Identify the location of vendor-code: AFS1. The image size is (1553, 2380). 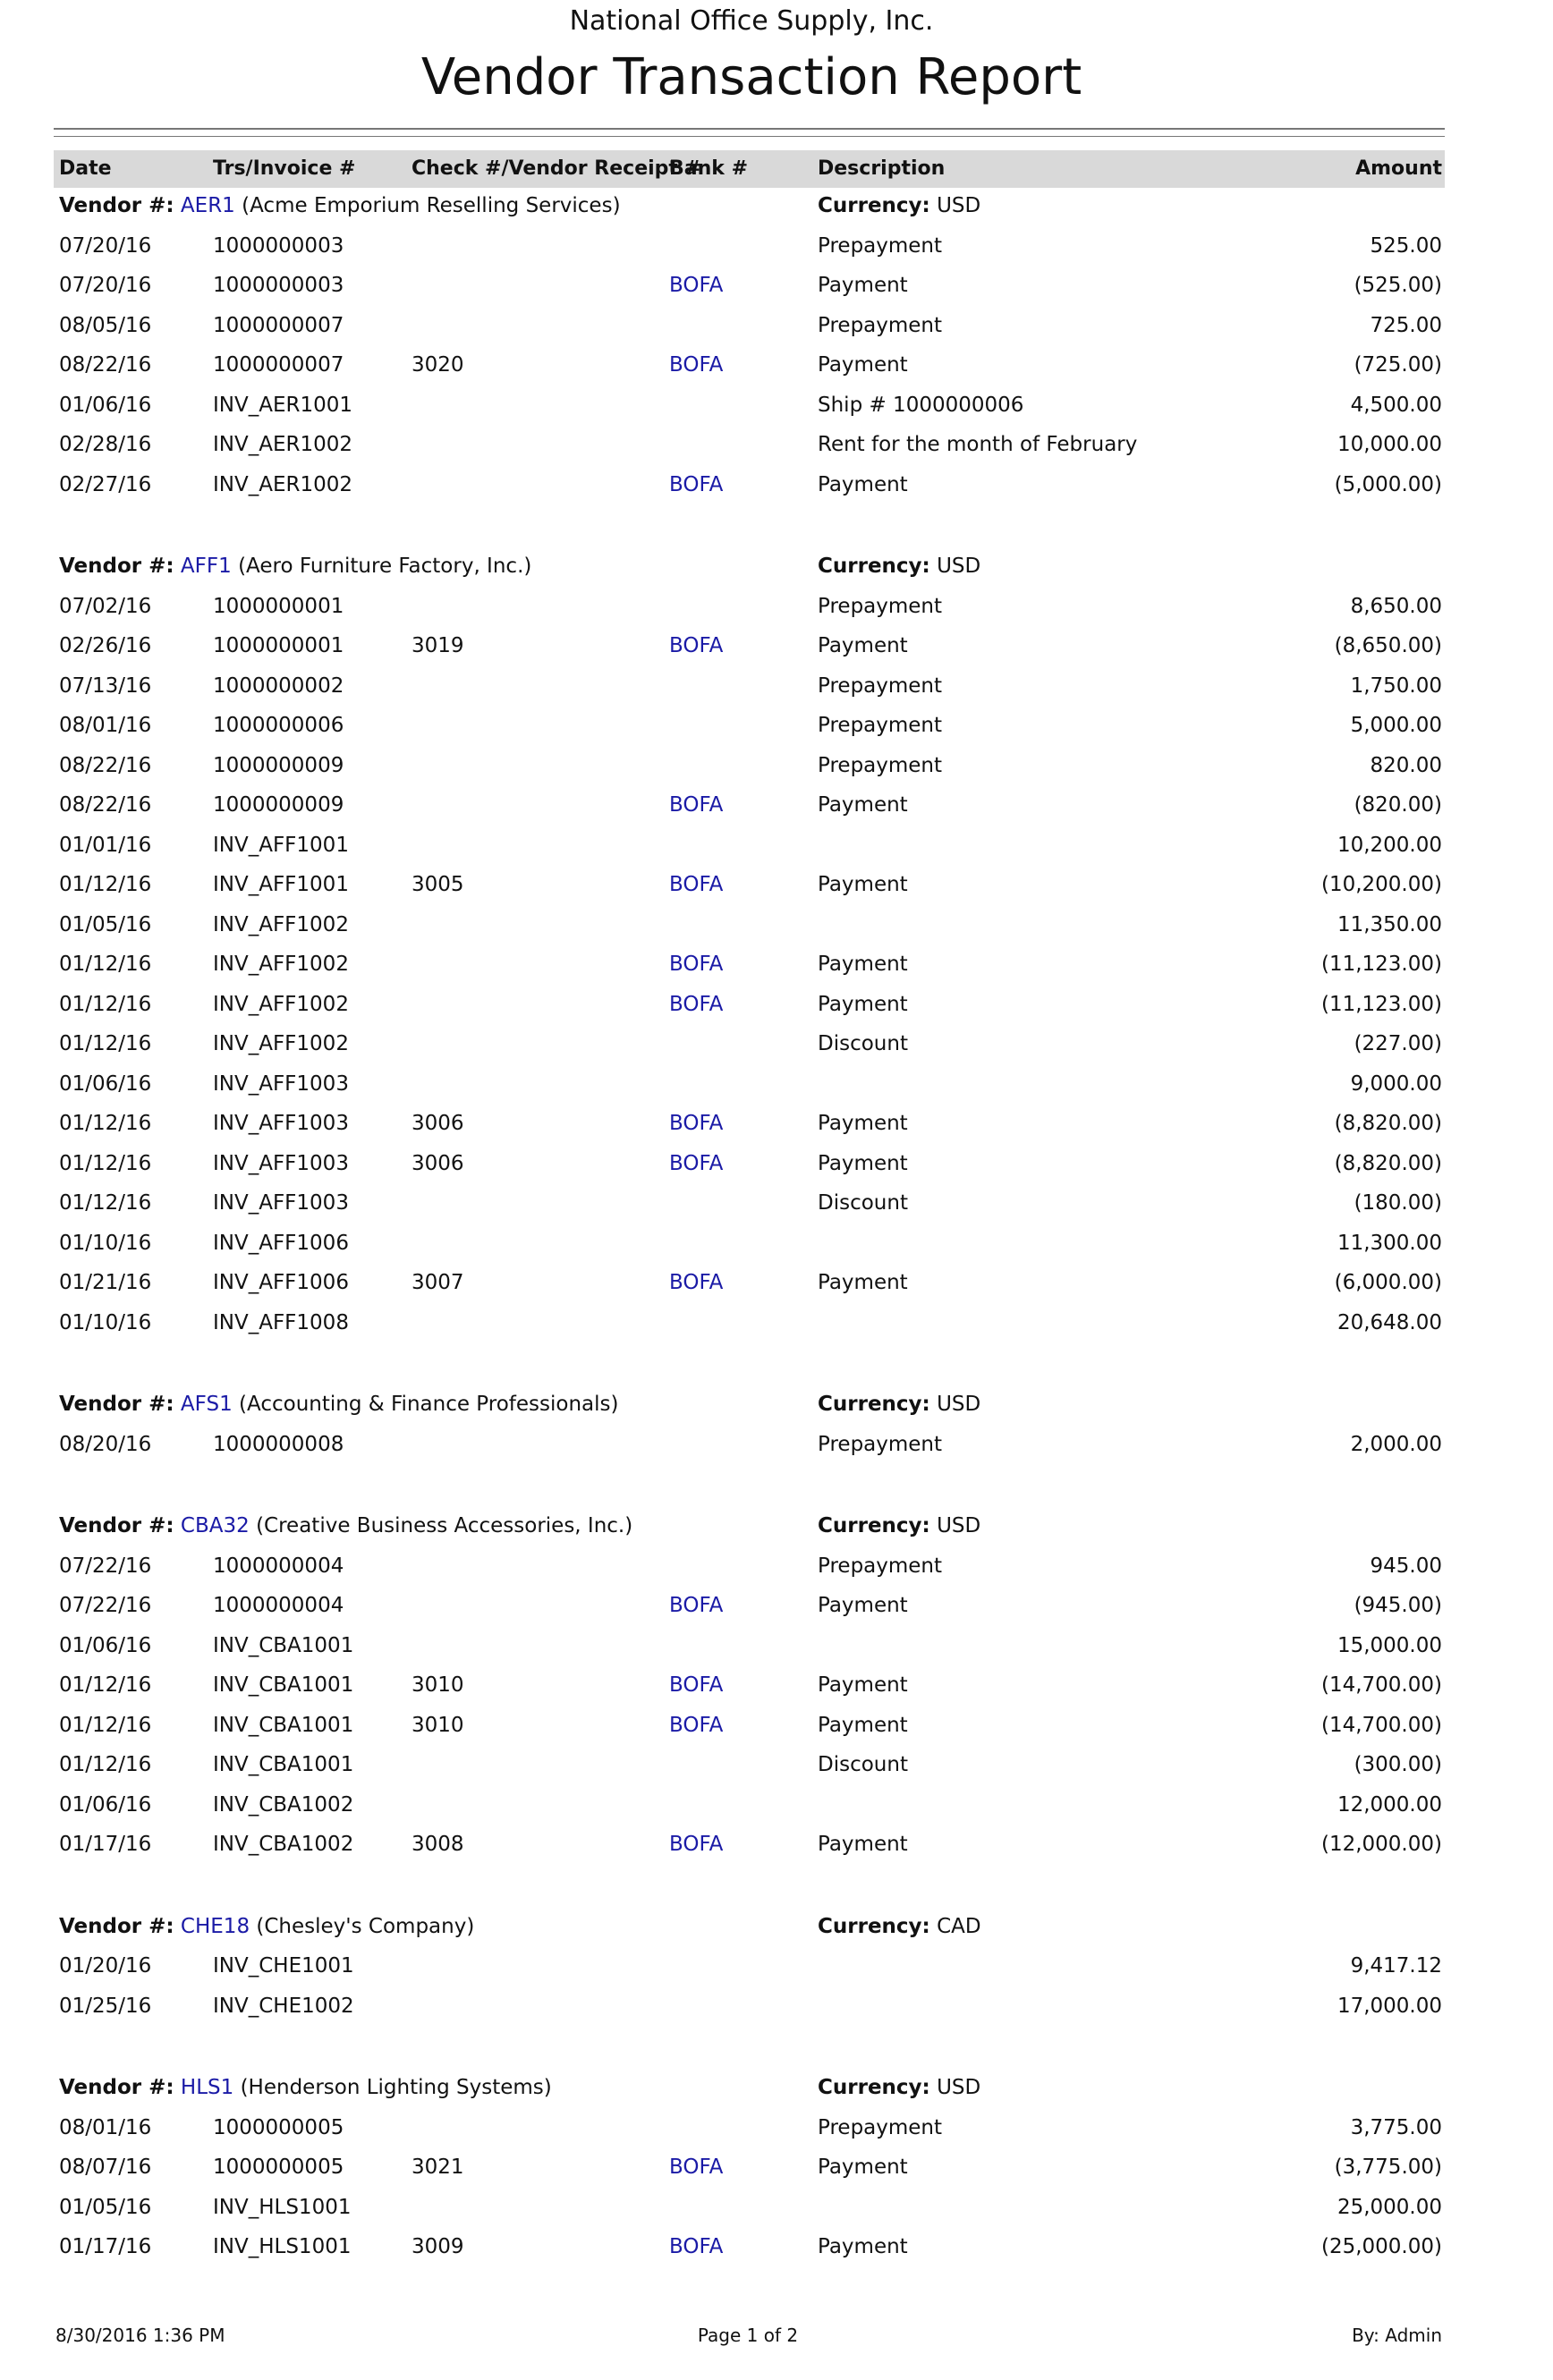
(206, 1404).